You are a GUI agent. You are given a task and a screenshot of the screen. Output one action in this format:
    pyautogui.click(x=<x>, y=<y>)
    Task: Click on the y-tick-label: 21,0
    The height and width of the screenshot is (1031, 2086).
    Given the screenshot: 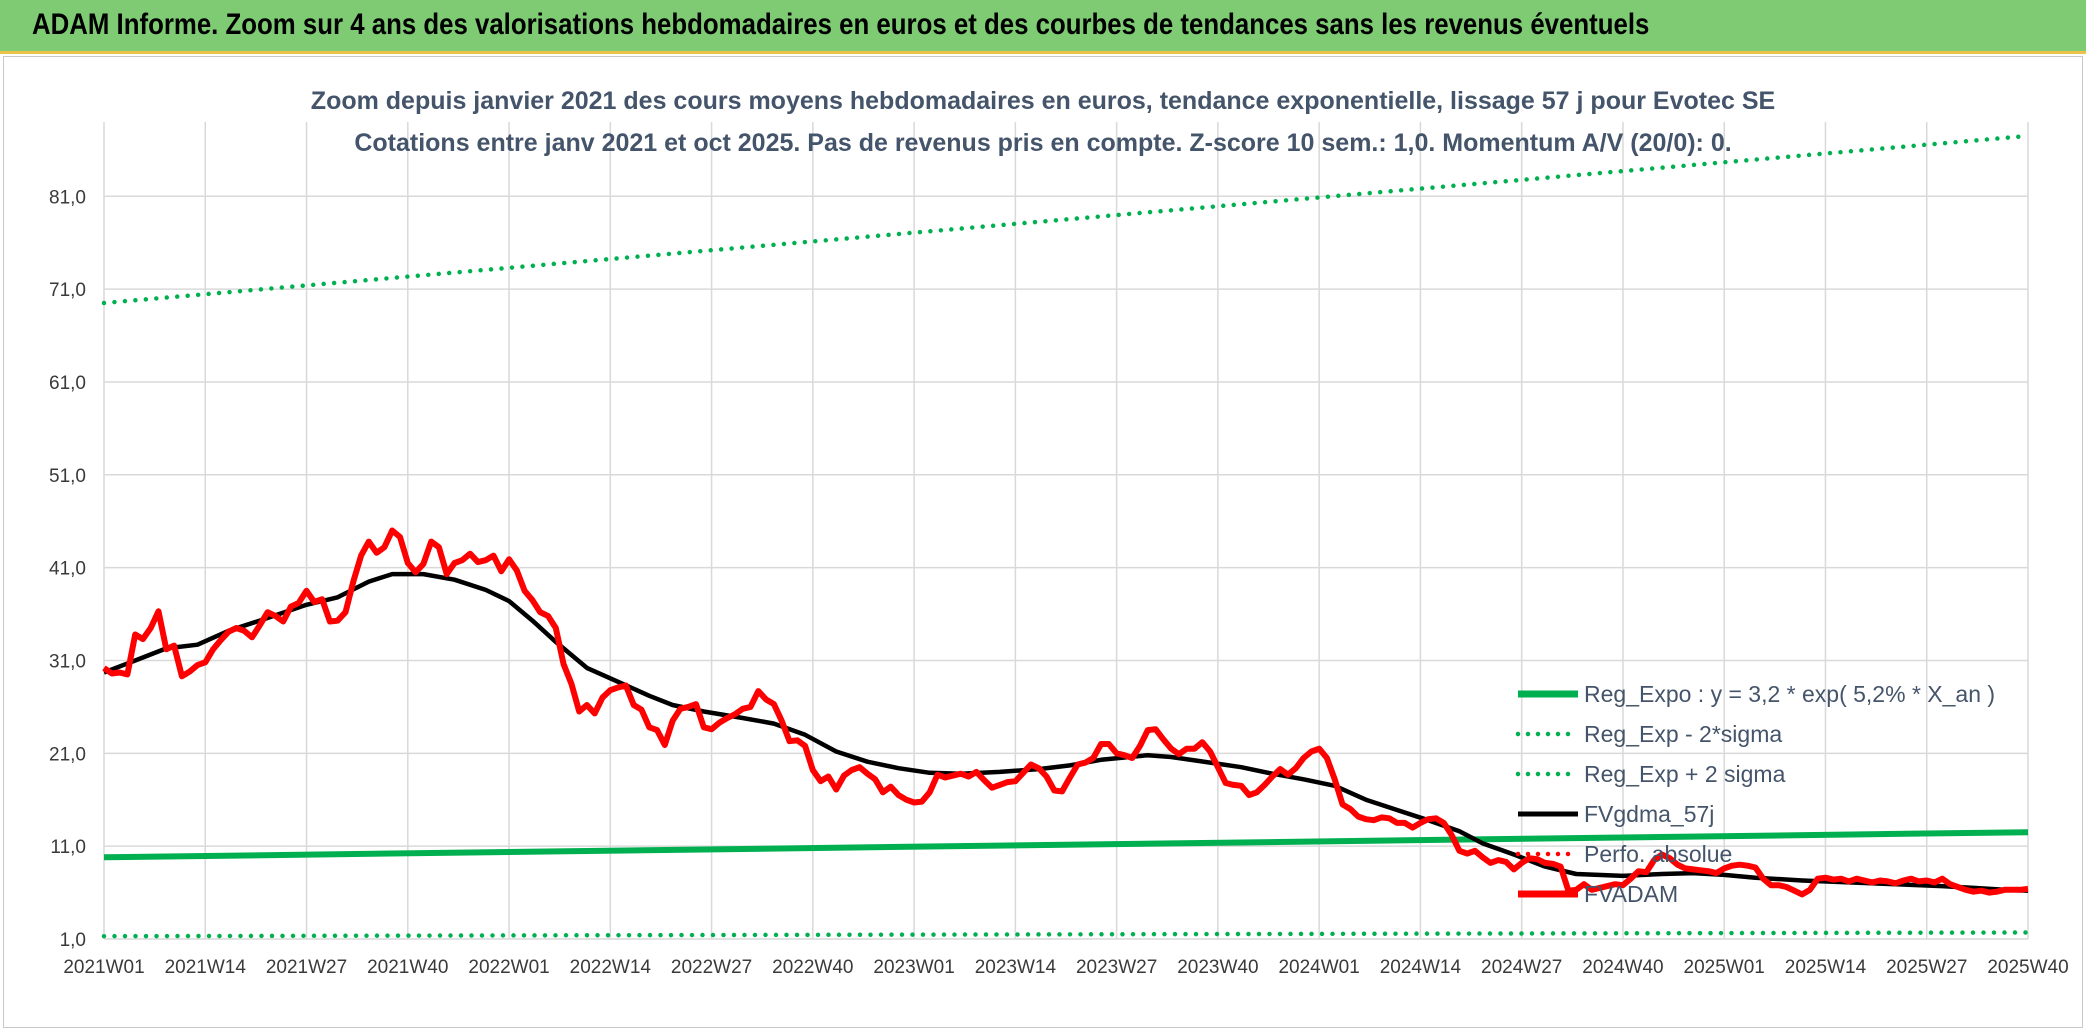 What is the action you would take?
    pyautogui.click(x=67, y=754)
    